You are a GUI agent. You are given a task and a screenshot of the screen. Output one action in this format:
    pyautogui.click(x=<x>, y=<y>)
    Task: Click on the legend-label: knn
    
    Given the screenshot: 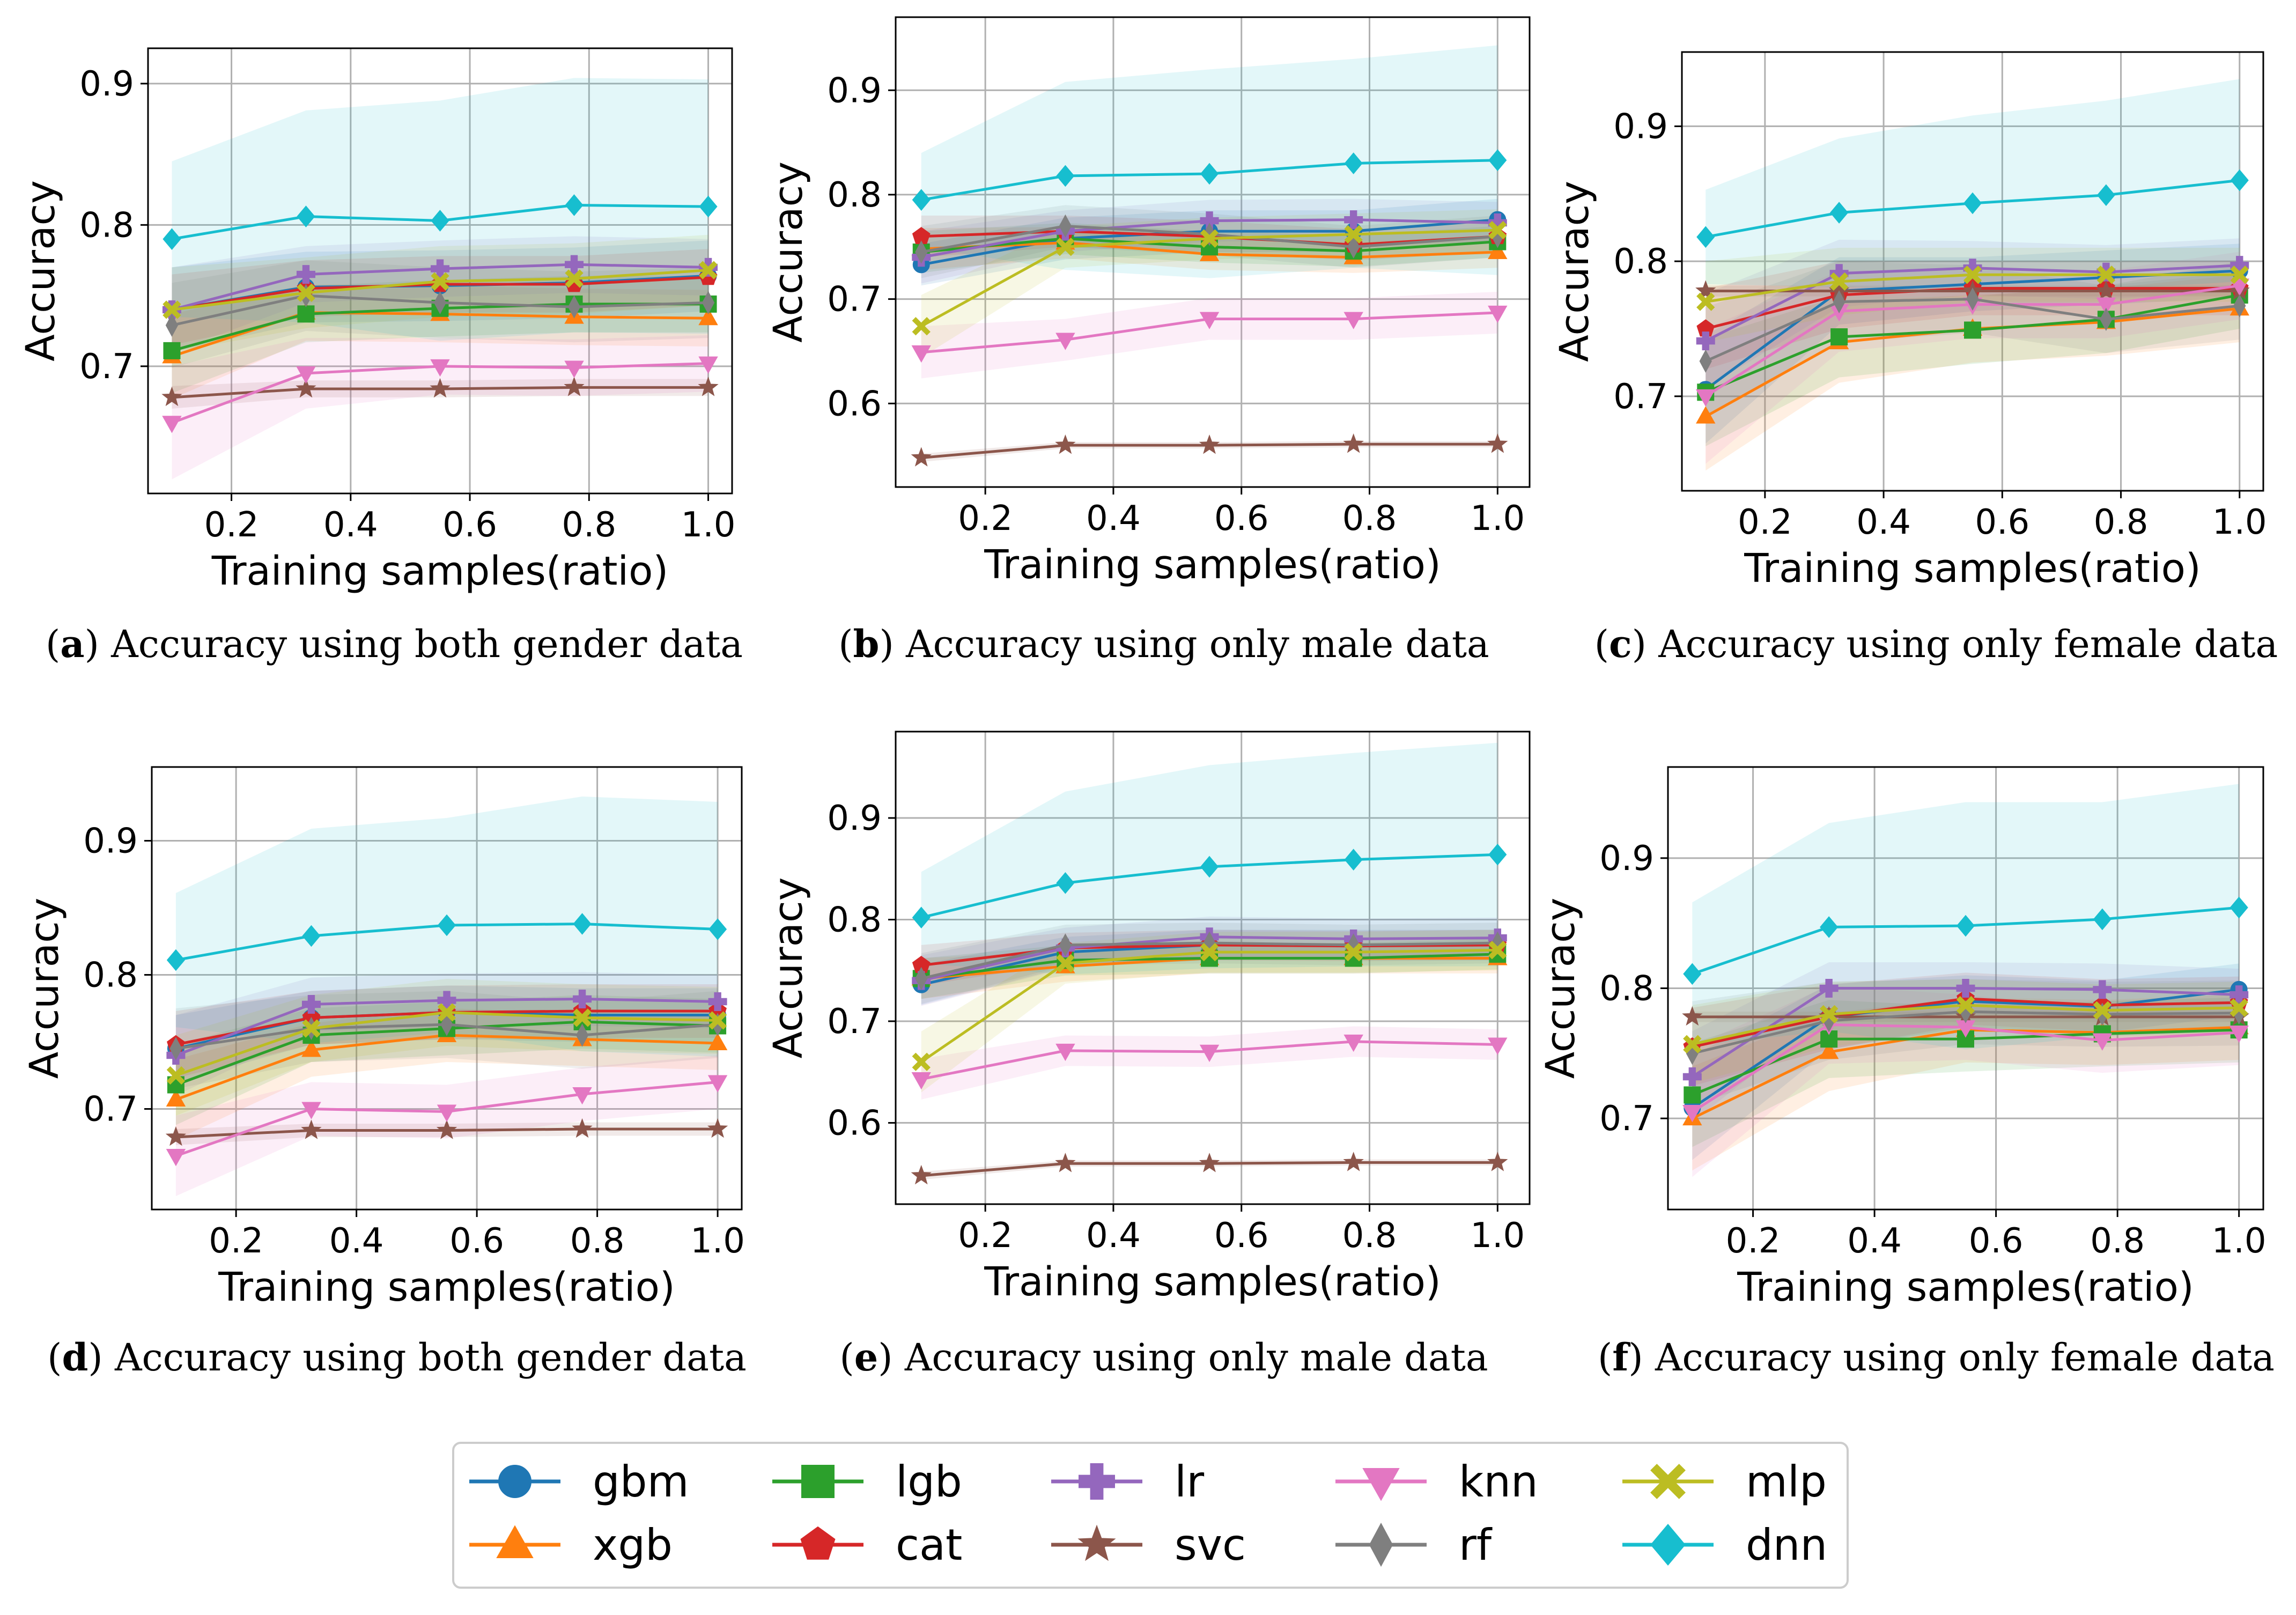 What is the action you would take?
    pyautogui.click(x=1498, y=1482)
    